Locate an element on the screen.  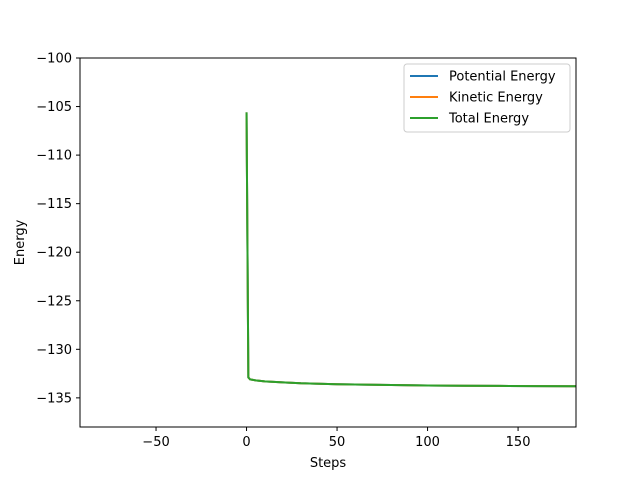
y-axis-label: Energy is located at coordinates (20, 242).